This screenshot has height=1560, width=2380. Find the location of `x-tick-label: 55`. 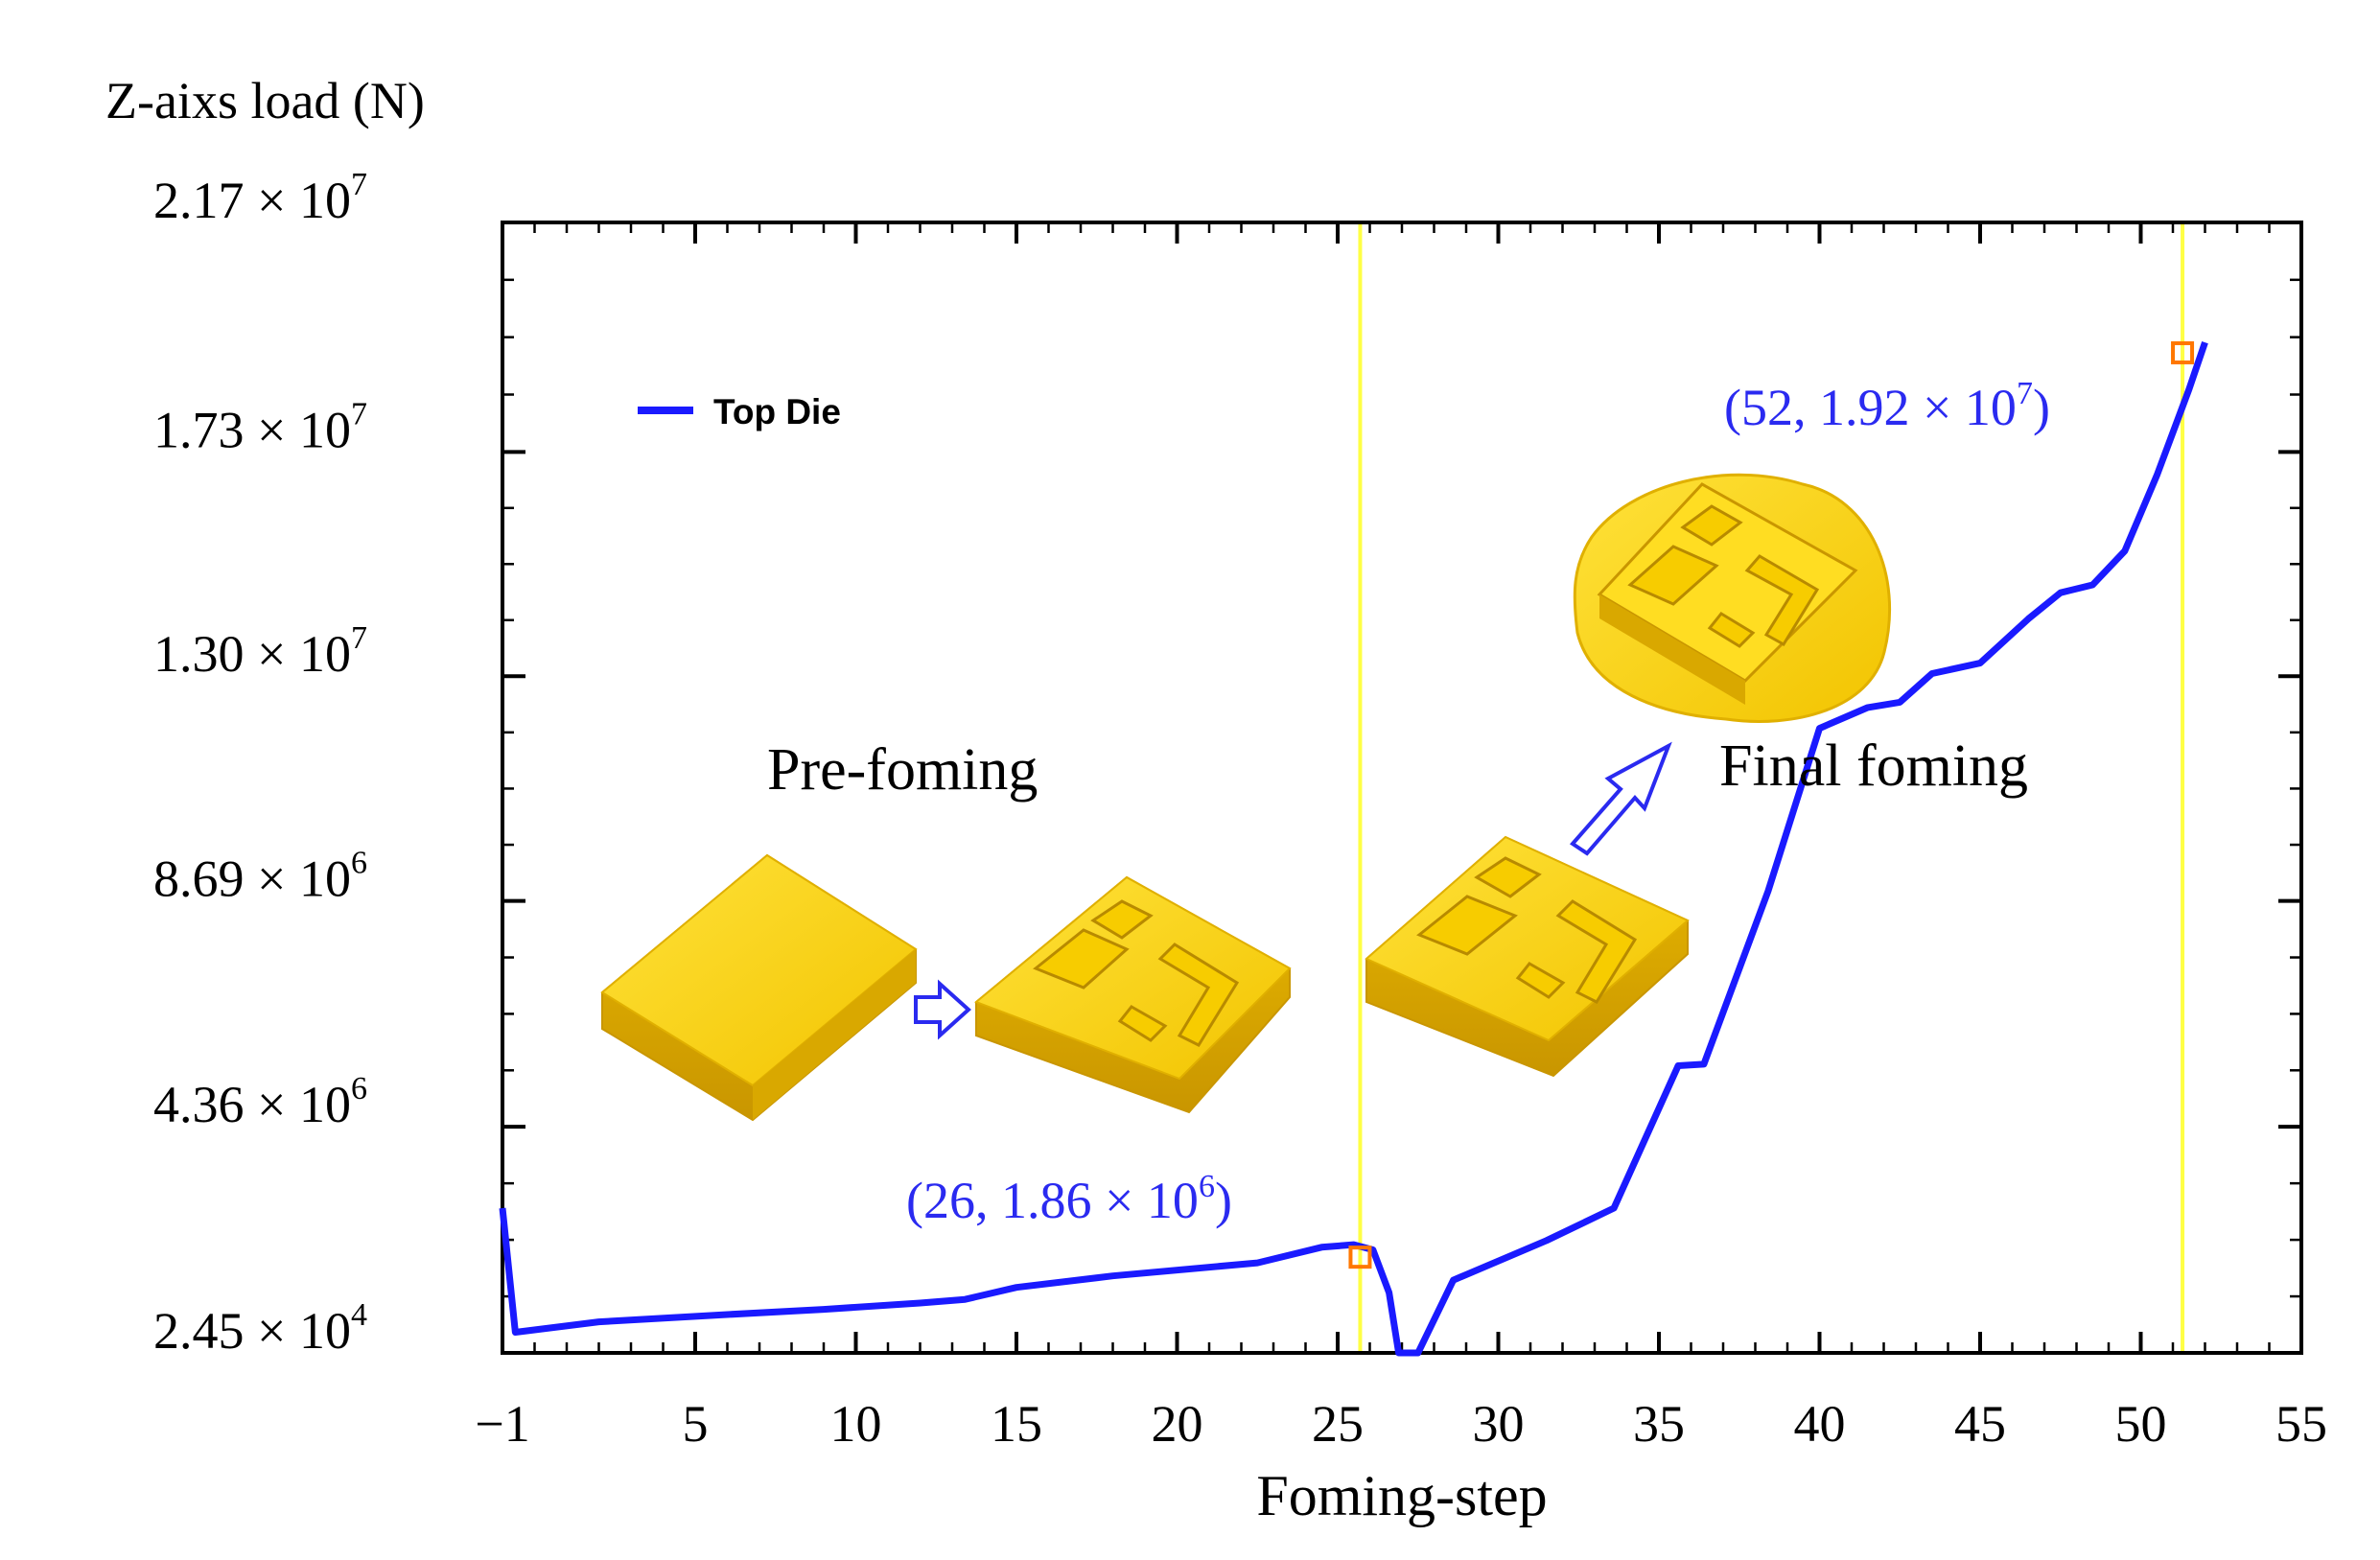

x-tick-label: 55 is located at coordinates (2301, 1424).